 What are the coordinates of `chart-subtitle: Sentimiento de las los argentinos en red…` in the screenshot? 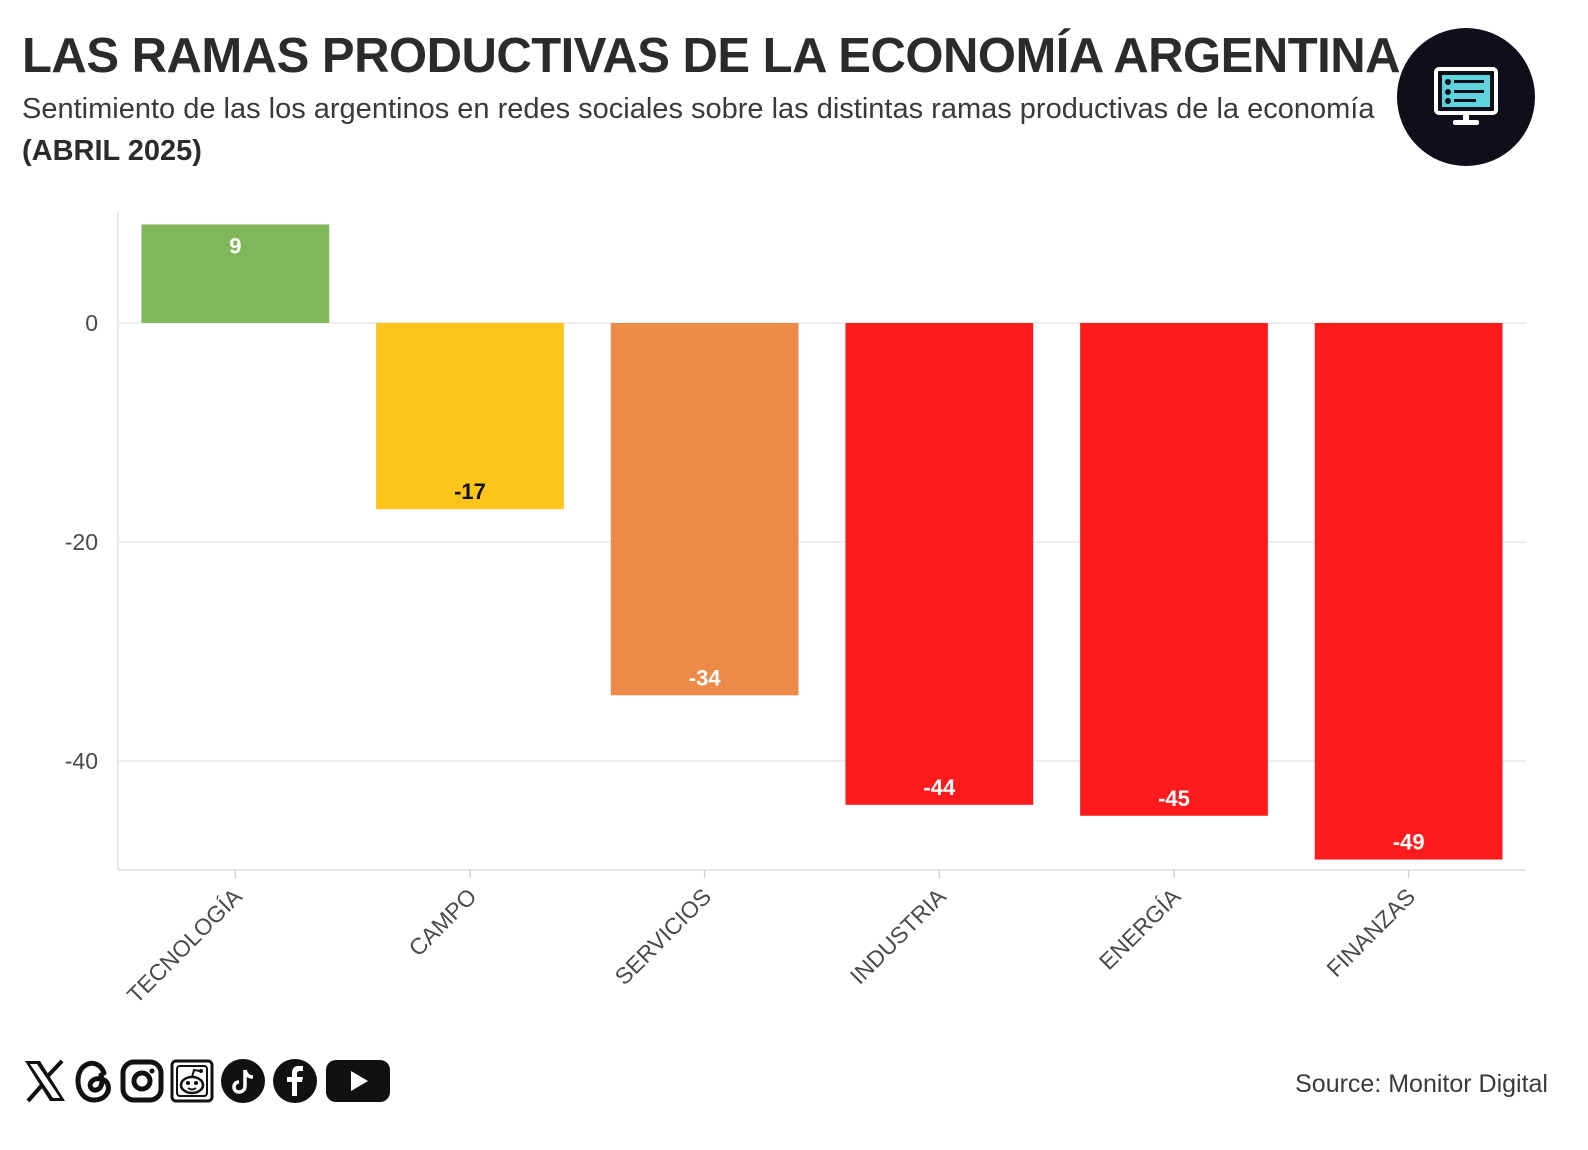 It's located at (702, 130).